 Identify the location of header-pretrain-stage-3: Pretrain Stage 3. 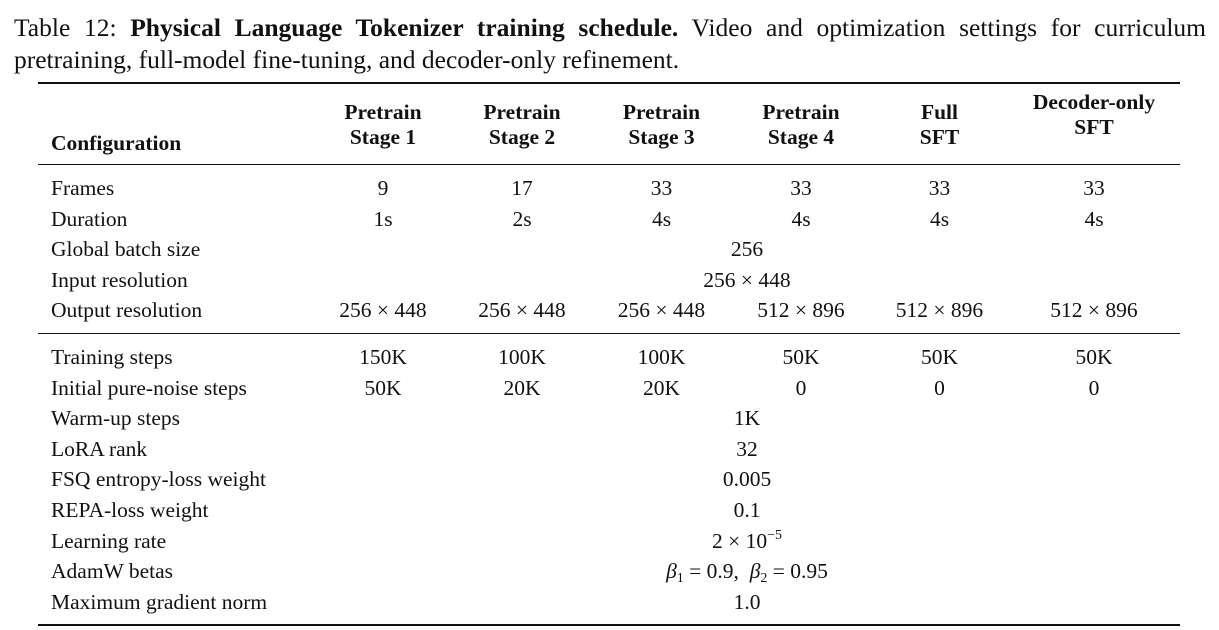
(661, 123).